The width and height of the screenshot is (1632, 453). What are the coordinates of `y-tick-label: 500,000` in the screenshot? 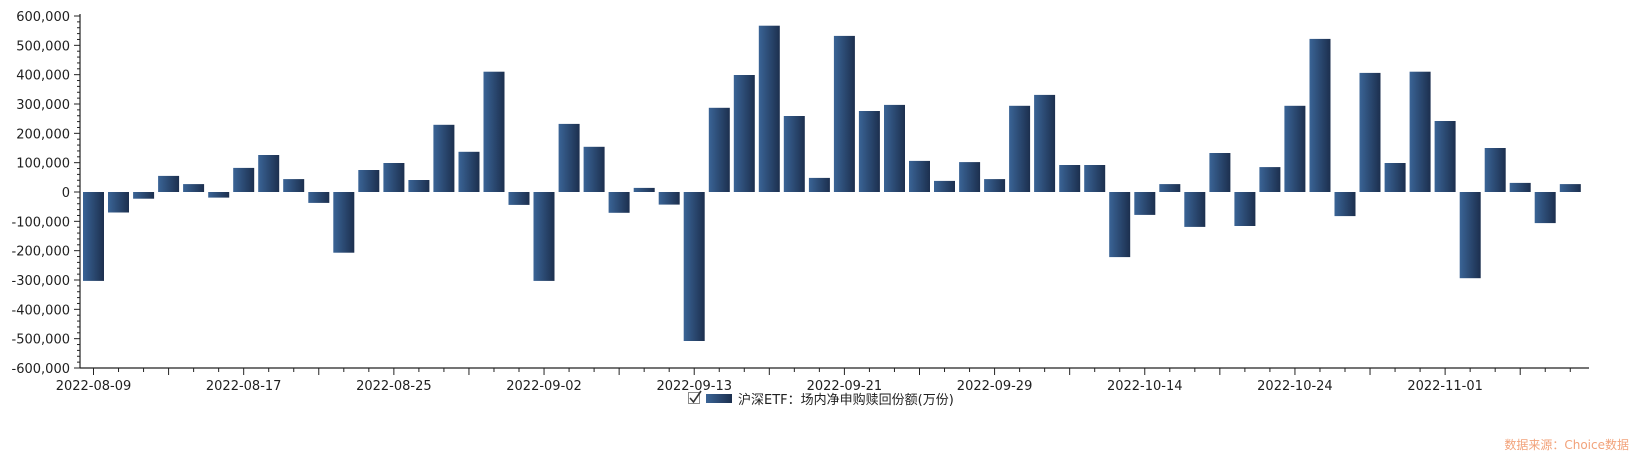 It's located at (43, 46).